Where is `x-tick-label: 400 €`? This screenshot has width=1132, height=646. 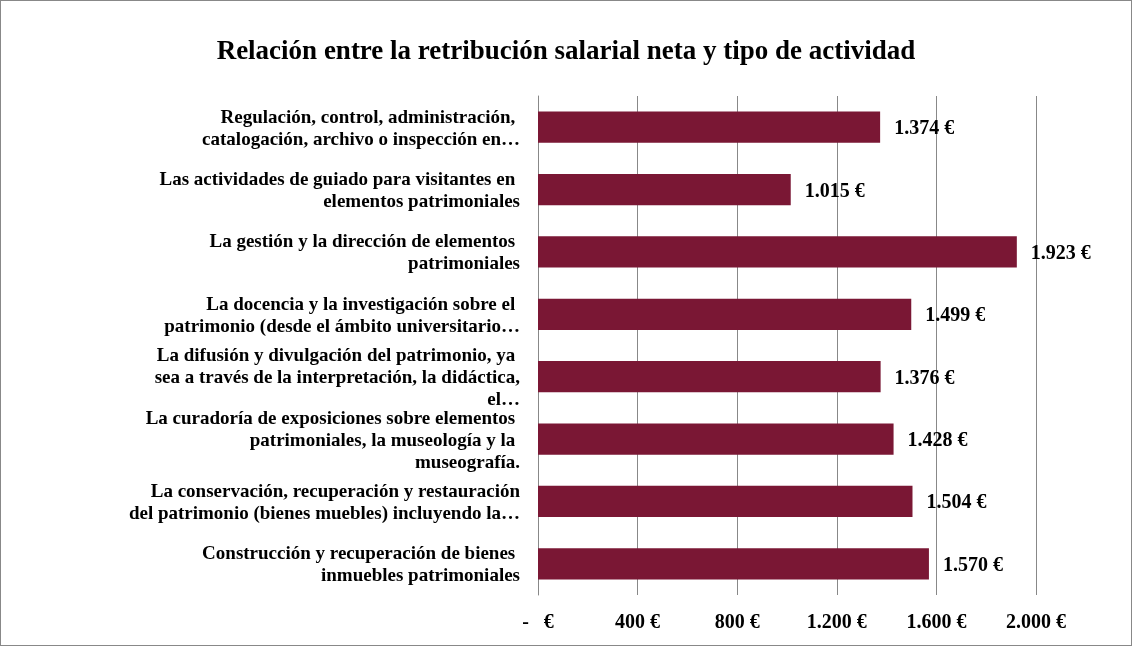
x-tick-label: 400 € is located at coordinates (638, 621).